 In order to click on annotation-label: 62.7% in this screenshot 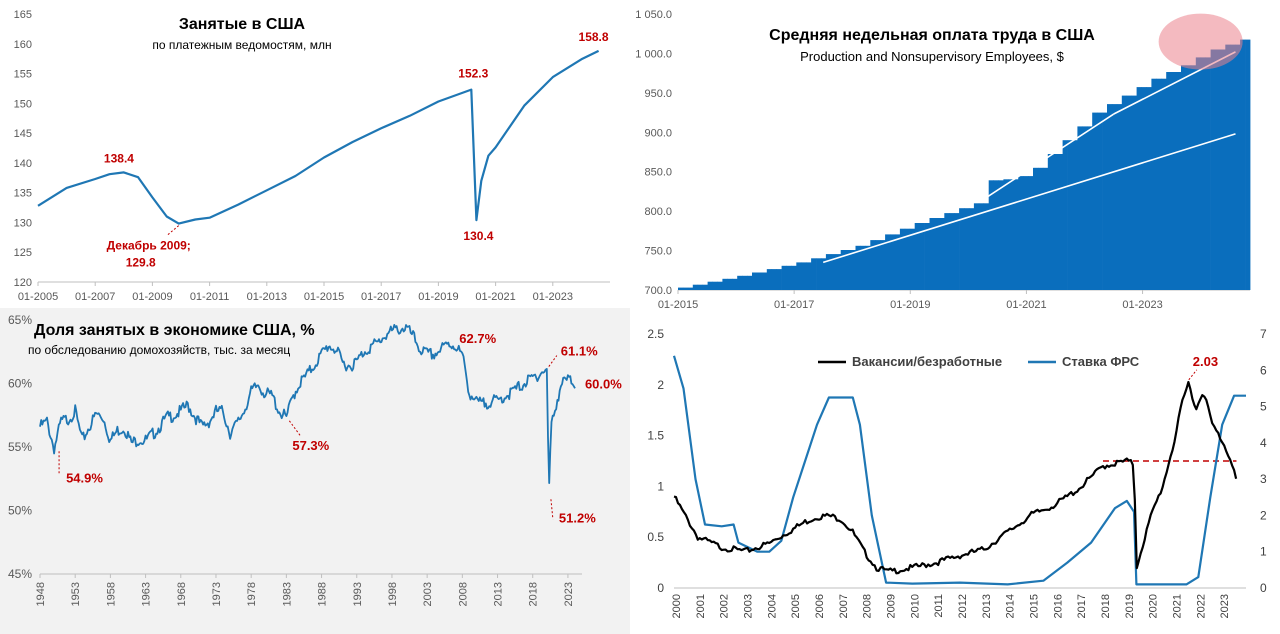, I will do `click(477, 338)`.